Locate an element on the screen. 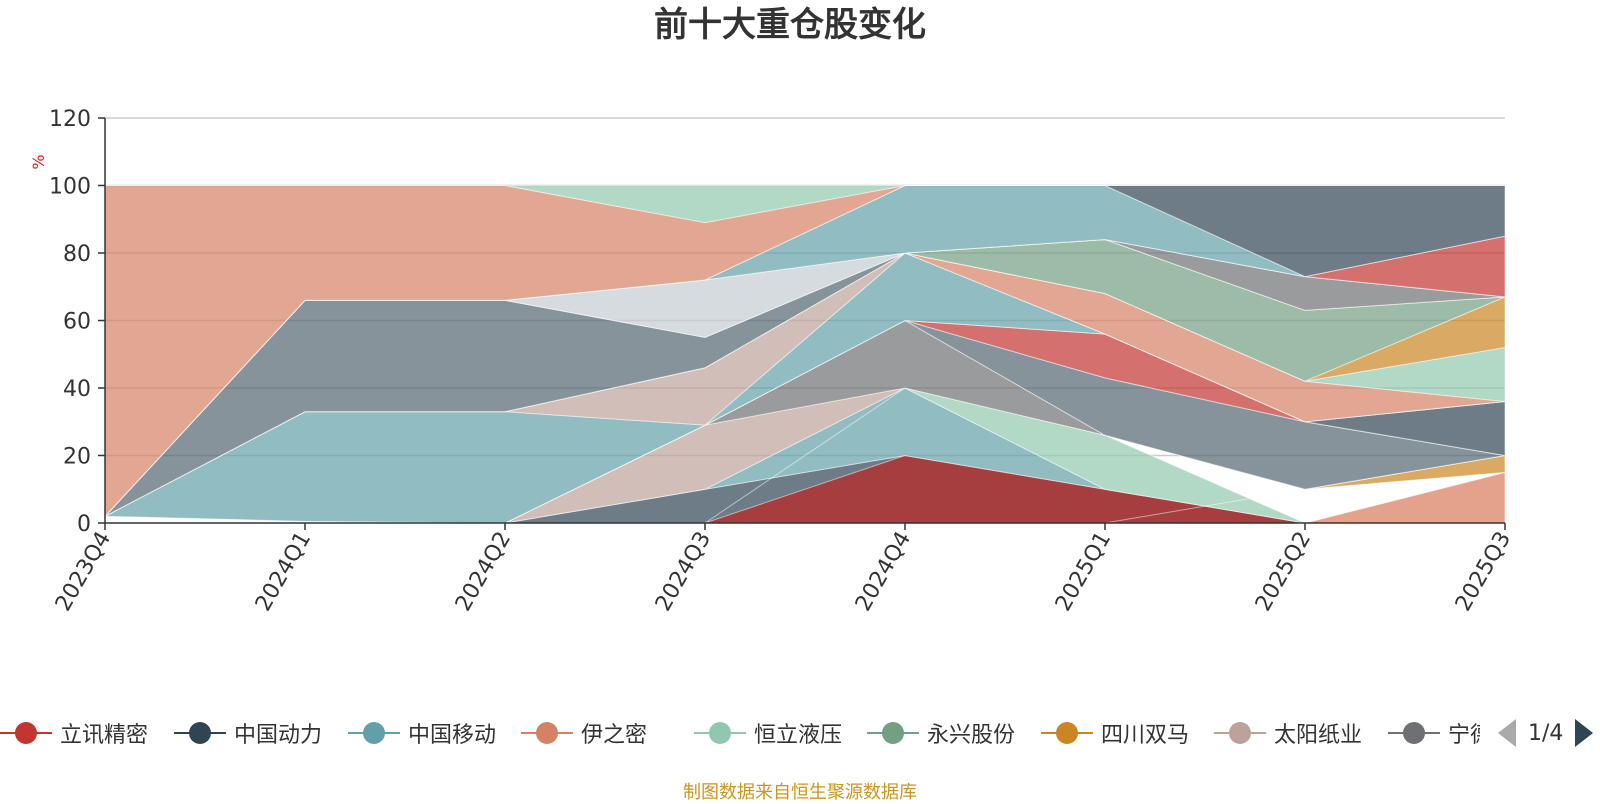 The image size is (1600, 804). legend-label: 太阳纸业 is located at coordinates (1318, 735).